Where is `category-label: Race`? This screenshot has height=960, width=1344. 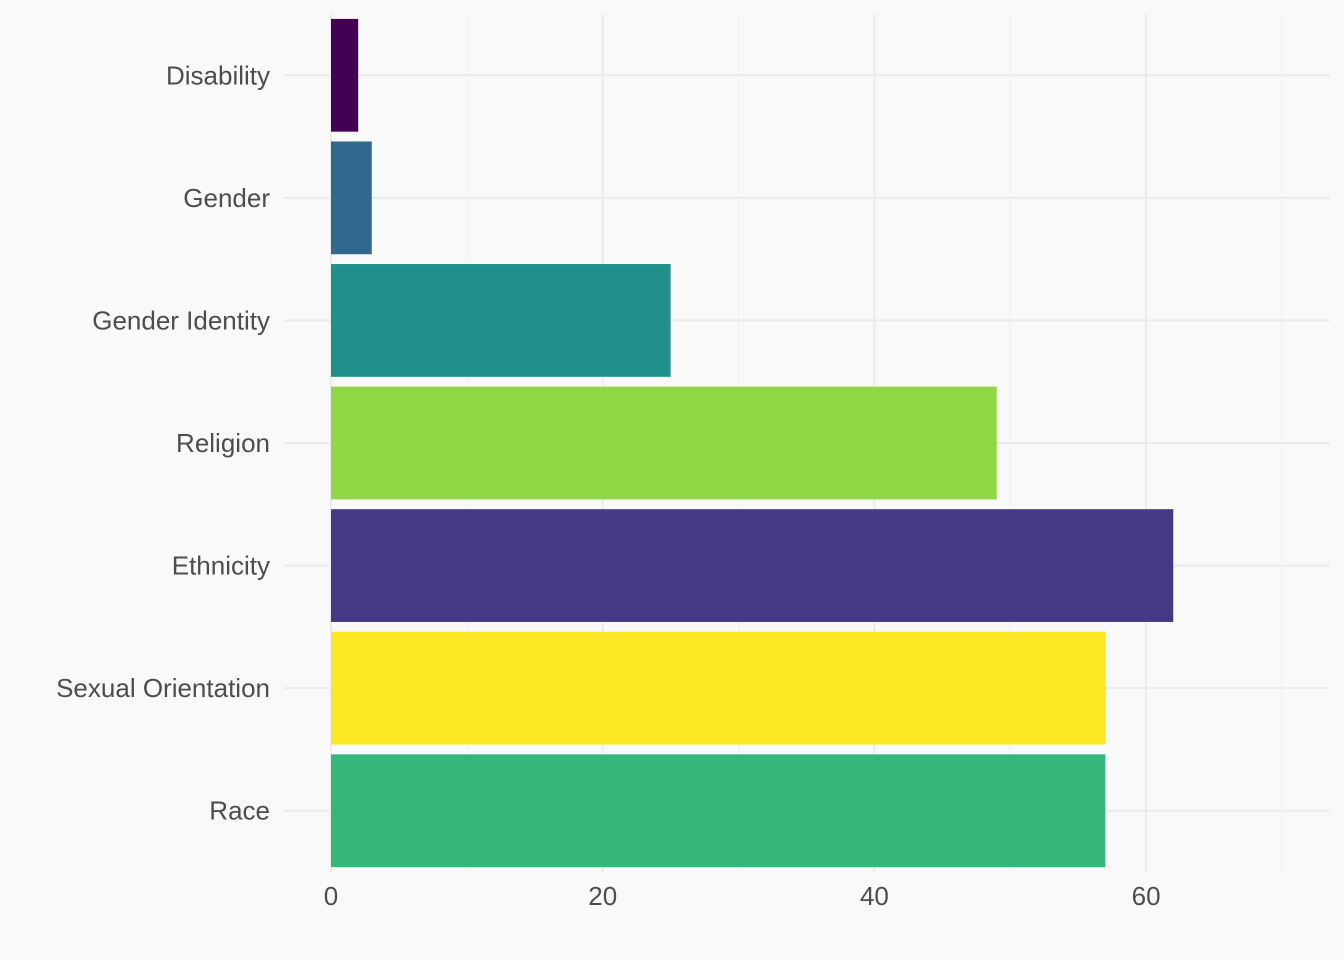 category-label: Race is located at coordinates (239, 811).